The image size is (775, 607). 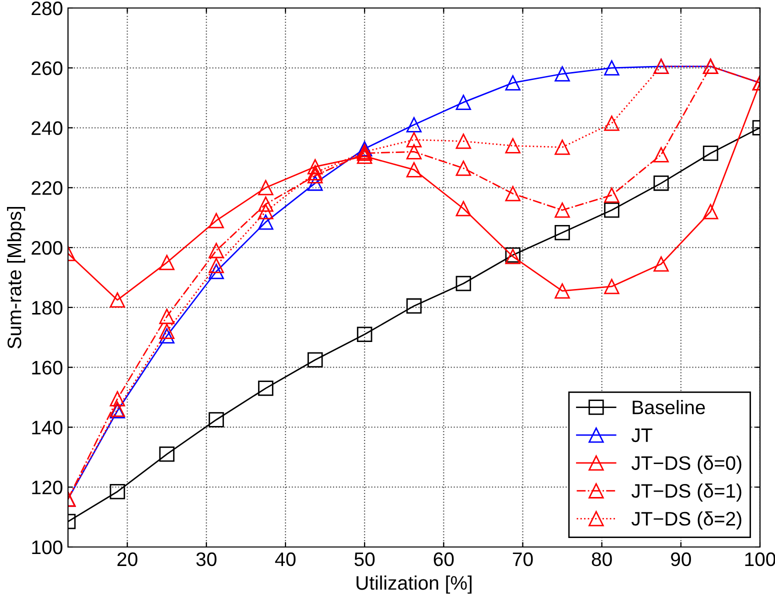 I want to click on x-tick-label: 70, so click(x=522, y=559).